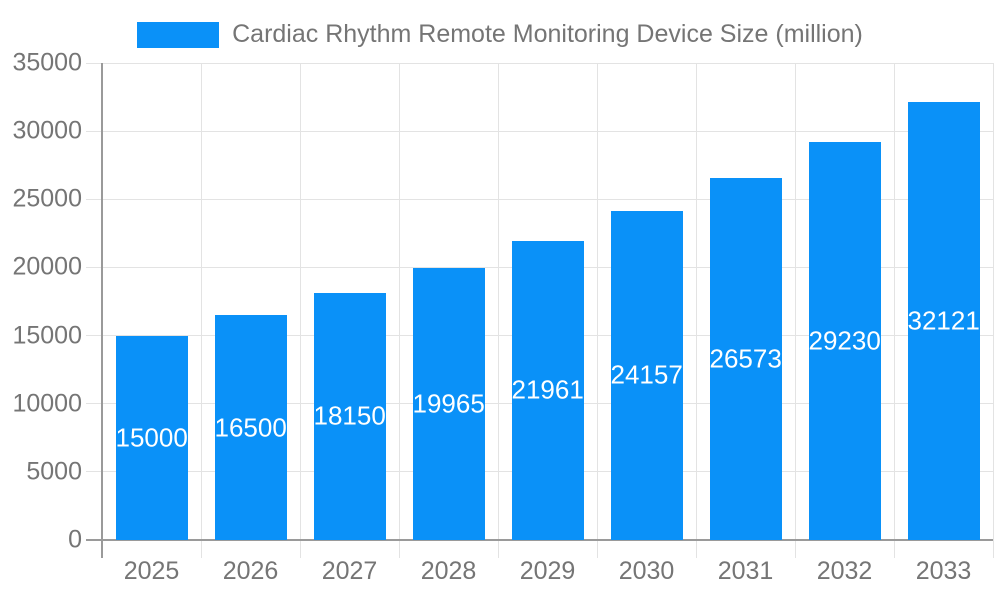 The width and height of the screenshot is (1000, 600). What do you see at coordinates (47, 335) in the screenshot?
I see `y-axis-tick-label: 15000` at bounding box center [47, 335].